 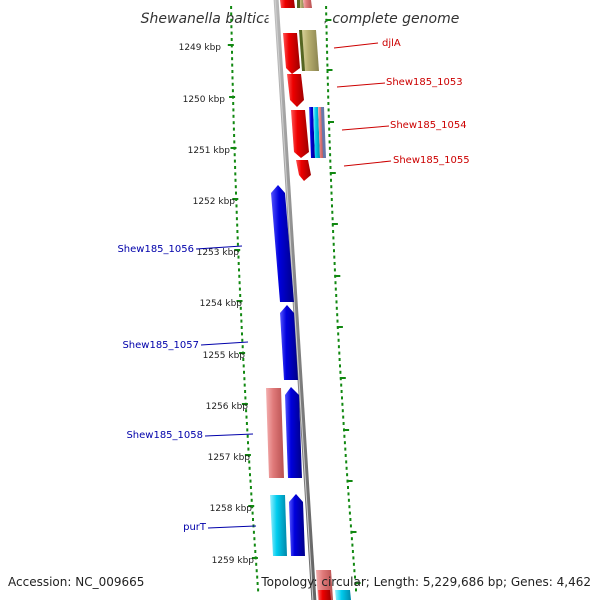 What do you see at coordinates (214, 202) in the screenshot?
I see `tick-label-1252: 1252 kbp` at bounding box center [214, 202].